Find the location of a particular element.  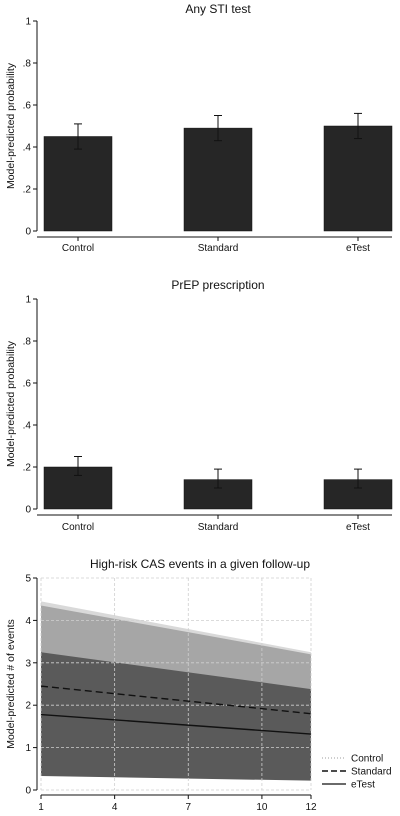

x-tick-label: 10 is located at coordinates (262, 807).